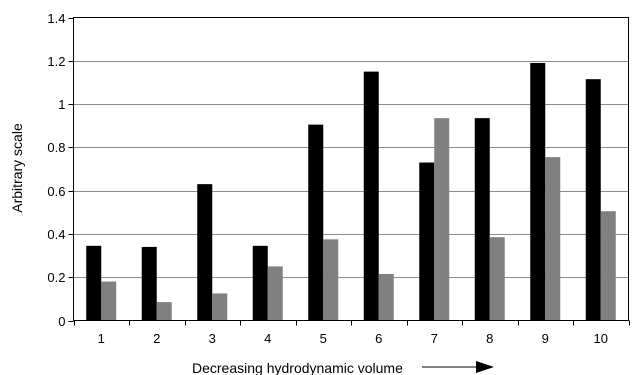  I want to click on x-tick-label: 9, so click(545, 338).